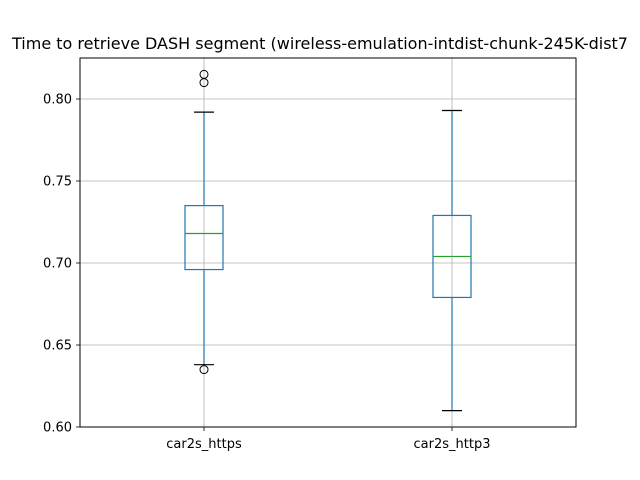 The height and width of the screenshot is (480, 640). What do you see at coordinates (57, 346) in the screenshot?
I see `y-tick-label: 0.65` at bounding box center [57, 346].